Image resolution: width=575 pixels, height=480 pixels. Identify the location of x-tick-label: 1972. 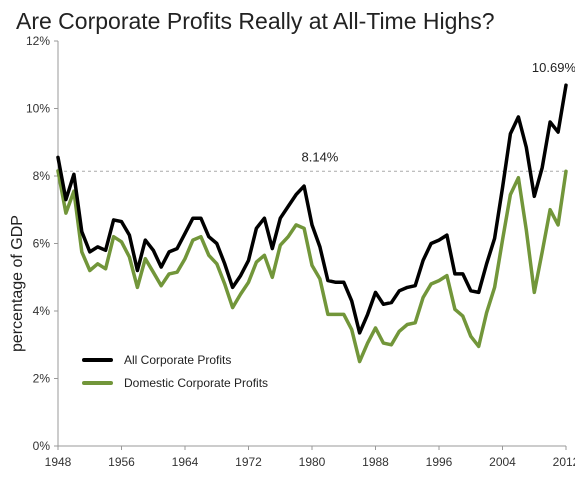
(248, 462).